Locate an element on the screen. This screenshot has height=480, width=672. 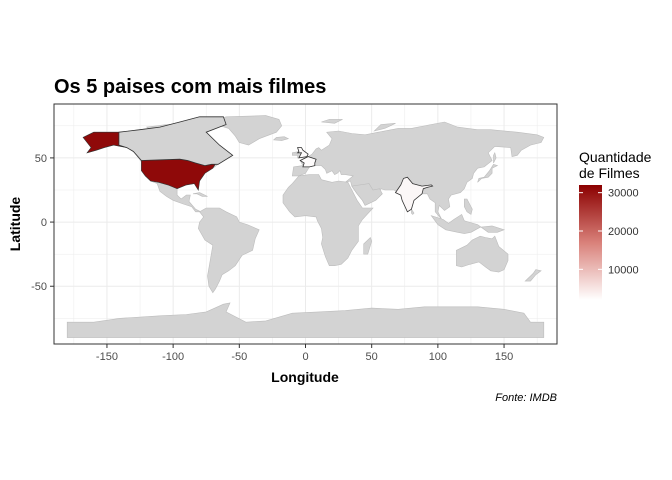
land-iceland is located at coordinates (281, 138).